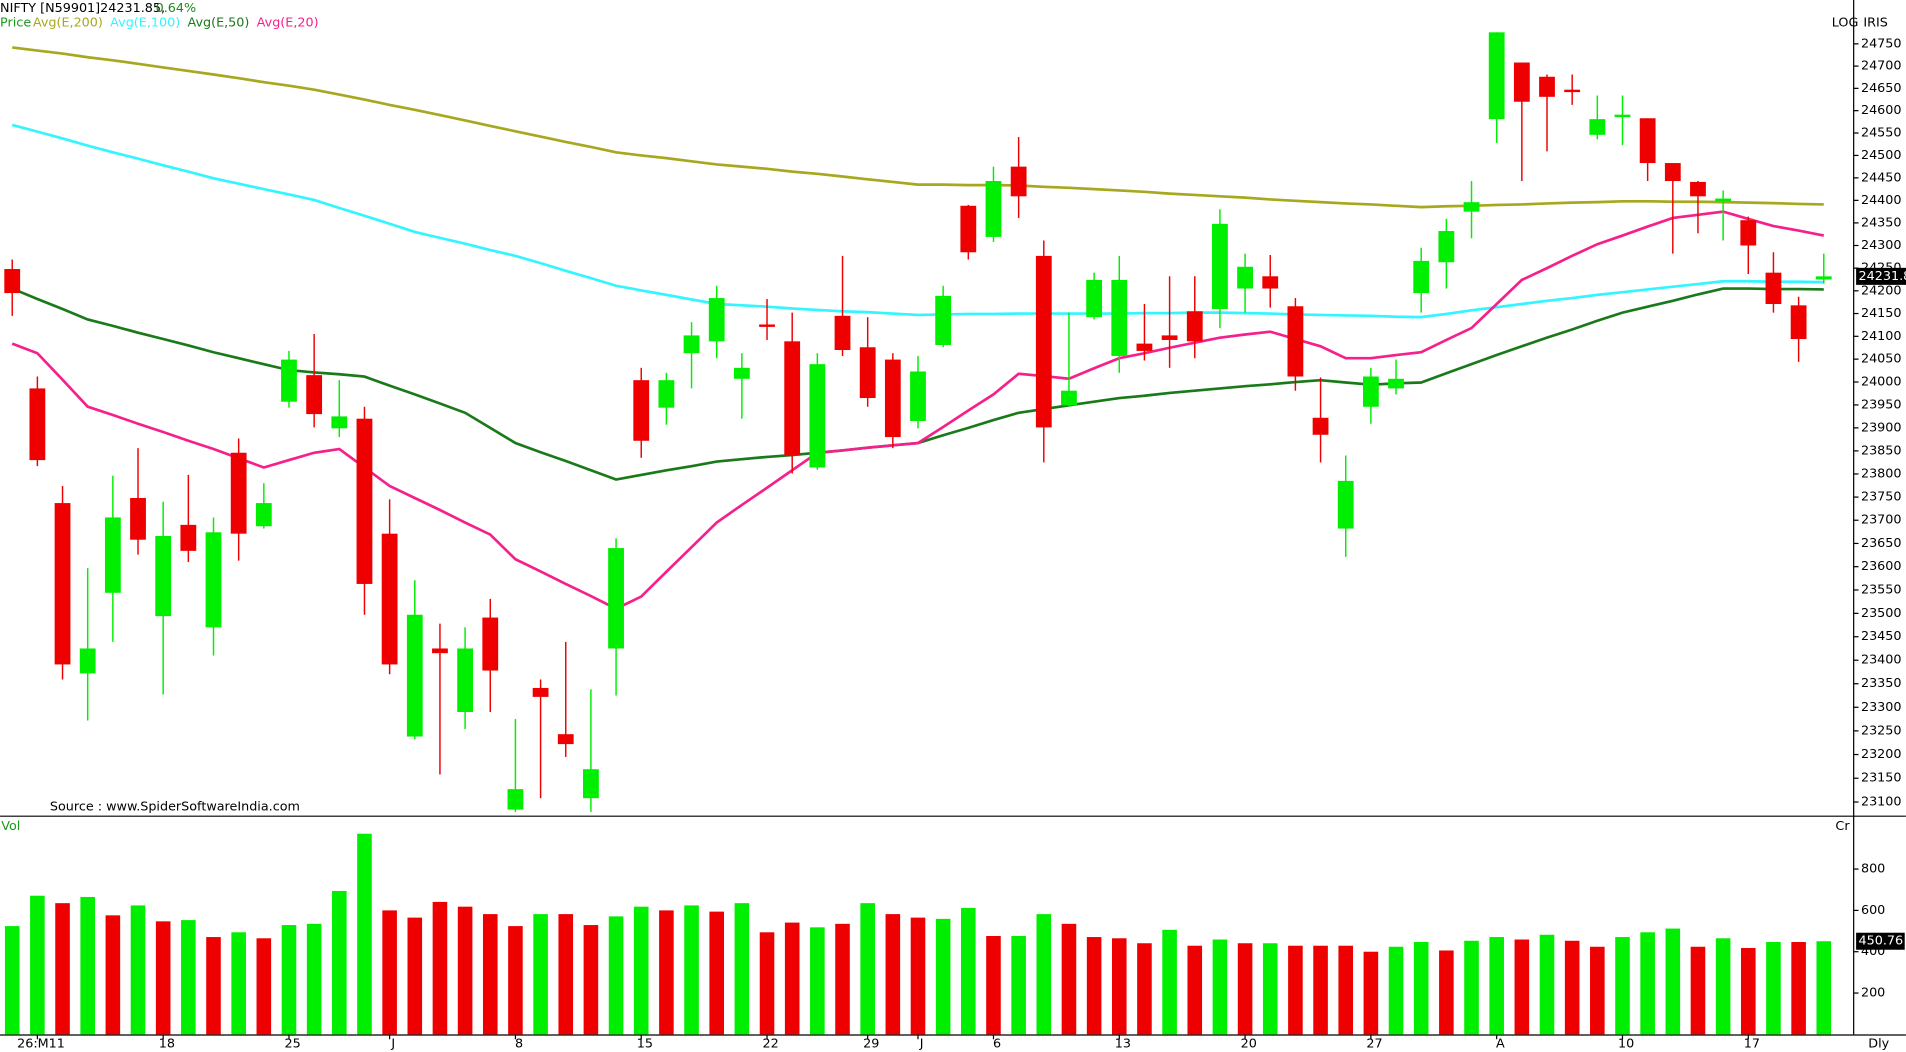 Image resolution: width=1906 pixels, height=1052 pixels. I want to click on legend-entry: Avg(E,20), so click(288, 23).